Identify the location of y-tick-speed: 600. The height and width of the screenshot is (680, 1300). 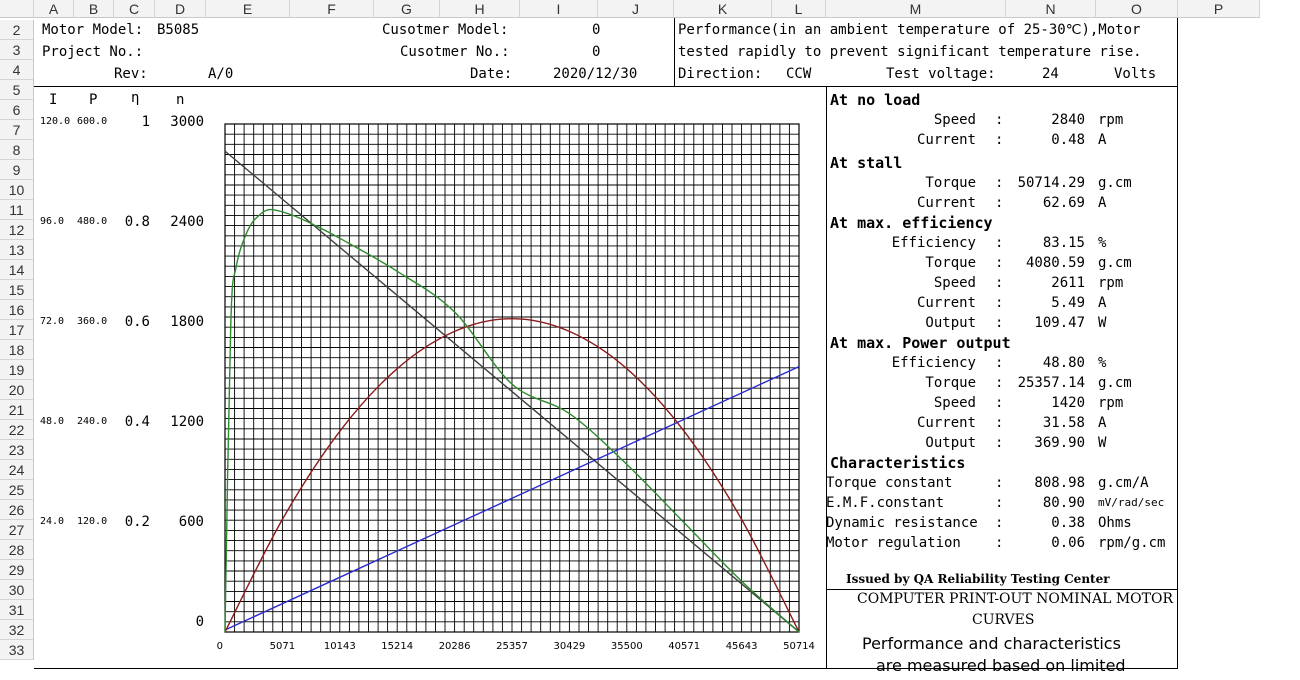
(191, 522).